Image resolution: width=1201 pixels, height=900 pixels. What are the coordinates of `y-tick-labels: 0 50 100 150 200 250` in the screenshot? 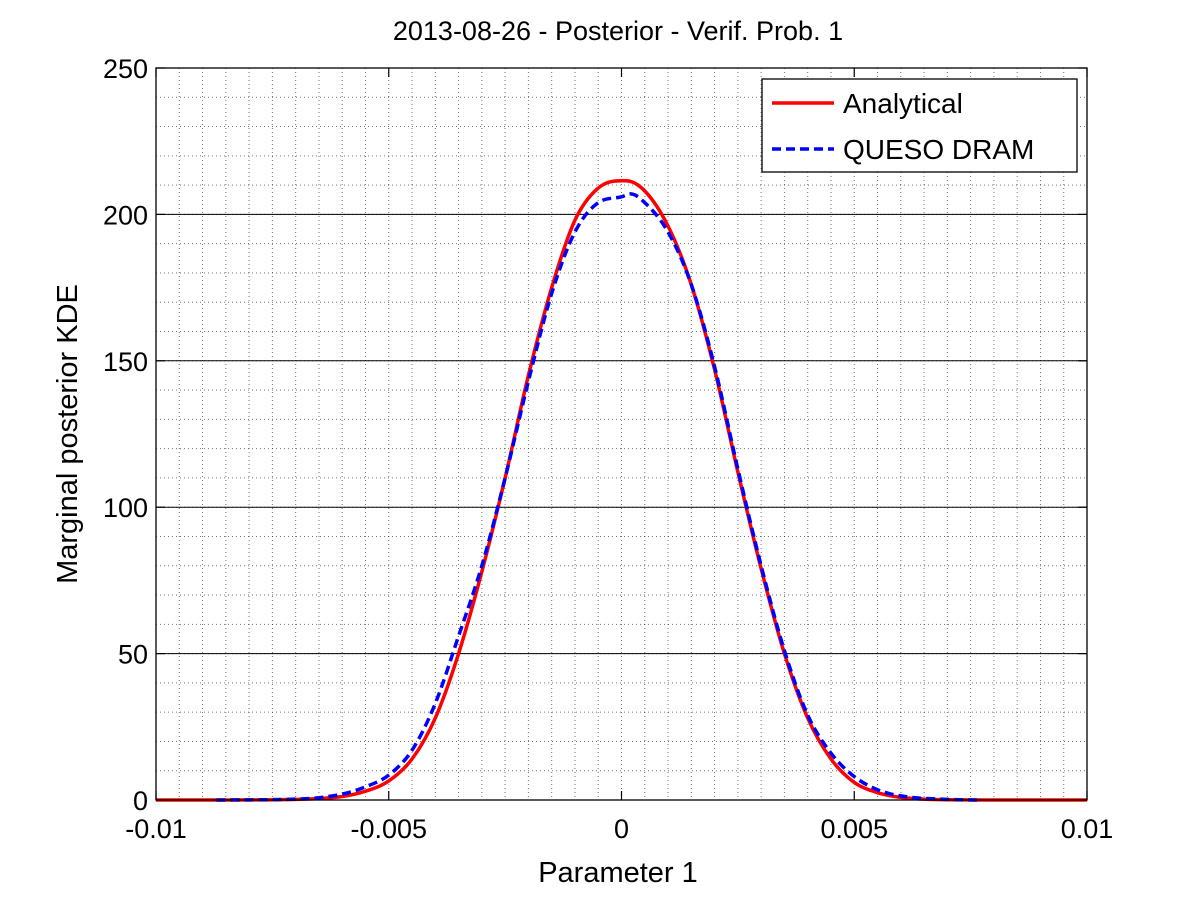 It's located at (125, 435).